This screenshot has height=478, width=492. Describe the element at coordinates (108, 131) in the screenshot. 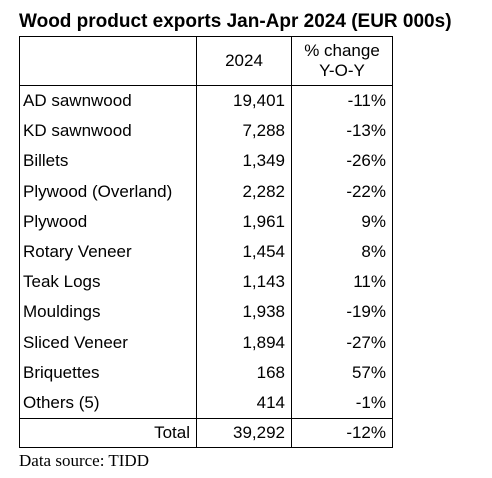

I see `product-name: KD sawnwood` at that location.